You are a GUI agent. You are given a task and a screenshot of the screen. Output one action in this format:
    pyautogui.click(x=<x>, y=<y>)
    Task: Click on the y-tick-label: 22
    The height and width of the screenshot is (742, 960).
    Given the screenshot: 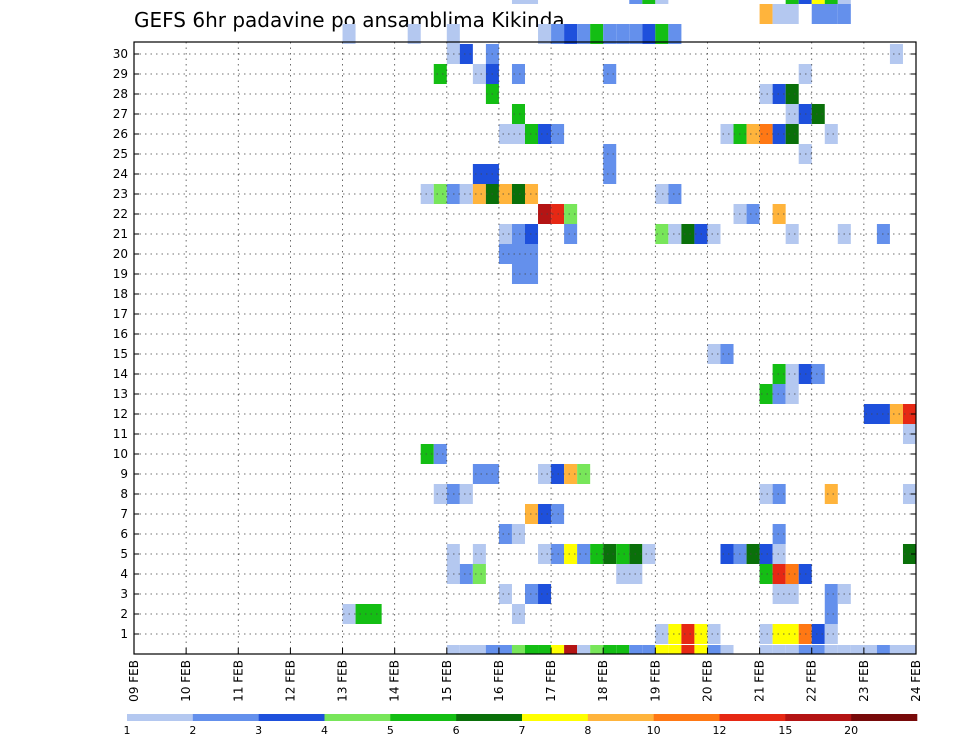 What is the action you would take?
    pyautogui.click(x=120, y=214)
    